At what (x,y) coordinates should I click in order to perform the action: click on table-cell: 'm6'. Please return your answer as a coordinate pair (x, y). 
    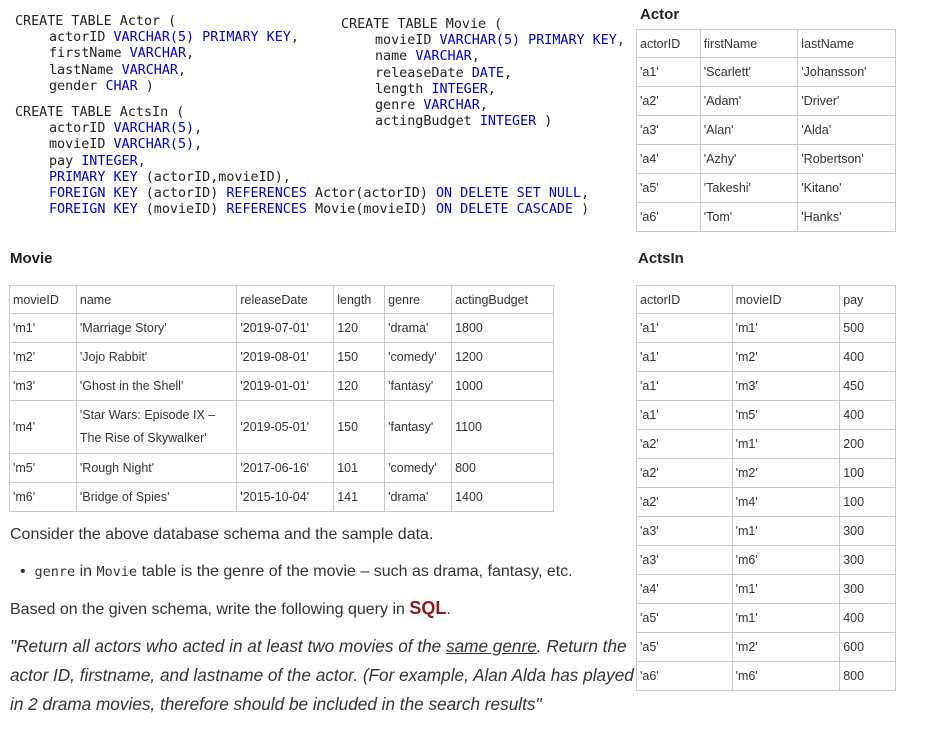
    Looking at the image, I should click on (786, 560).